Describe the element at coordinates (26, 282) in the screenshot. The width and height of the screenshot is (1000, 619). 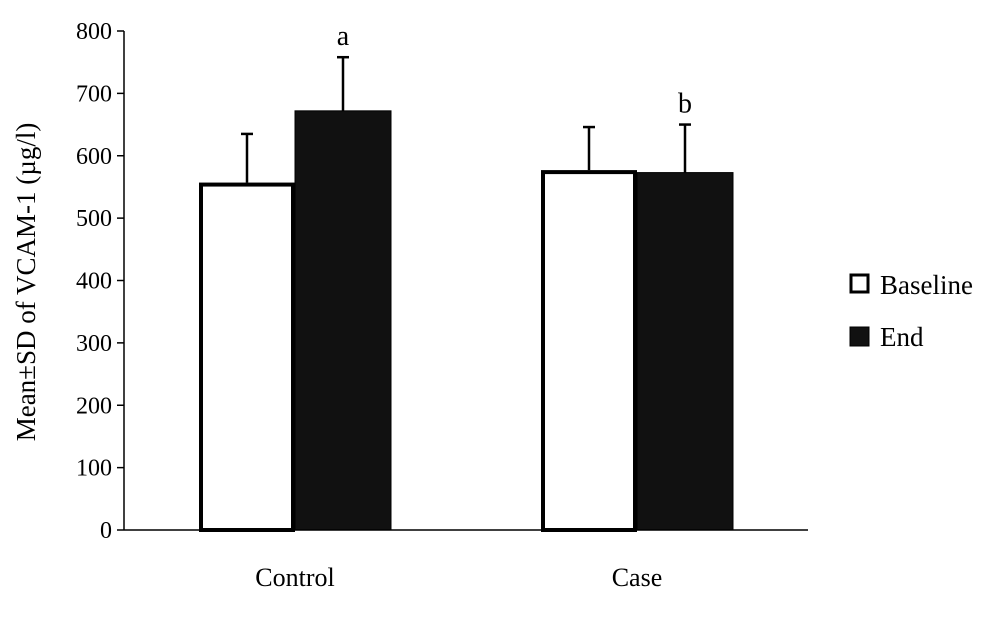
I see `y-axis-title: Mean±SD of VCAM-1 (µg/l)` at that location.